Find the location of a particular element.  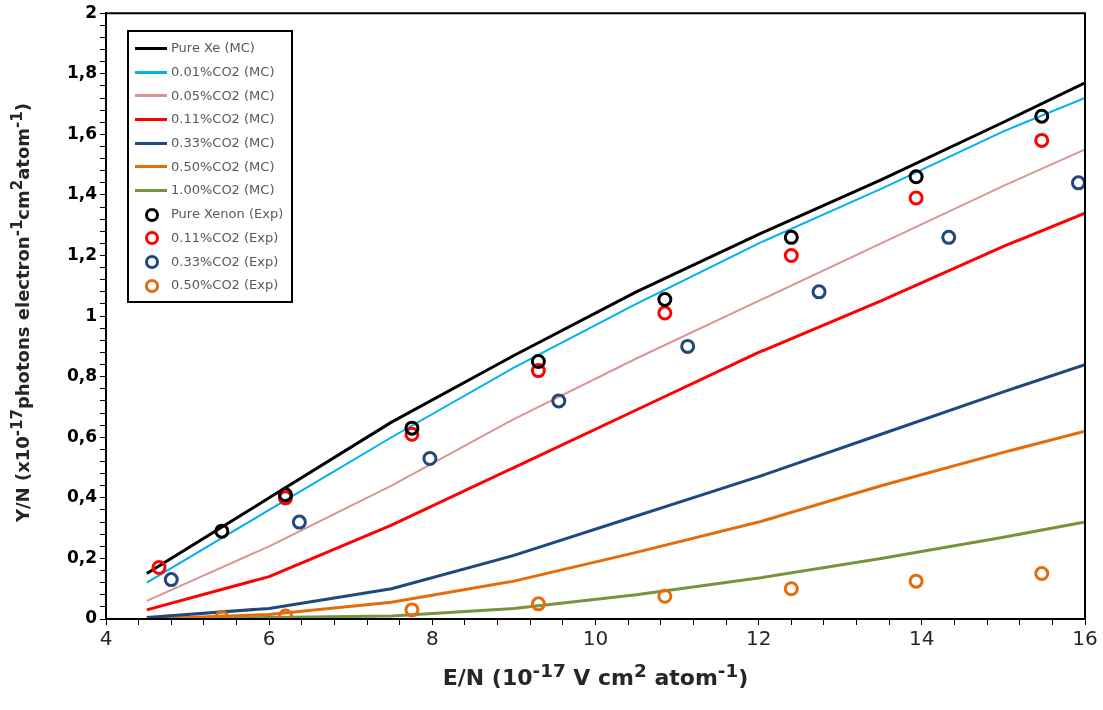

x-tick-label: 4 is located at coordinates (106, 638).